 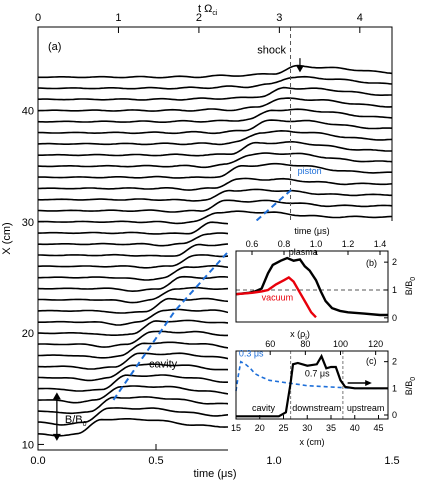 I want to click on c-panel-label: (c), so click(x=371, y=361).